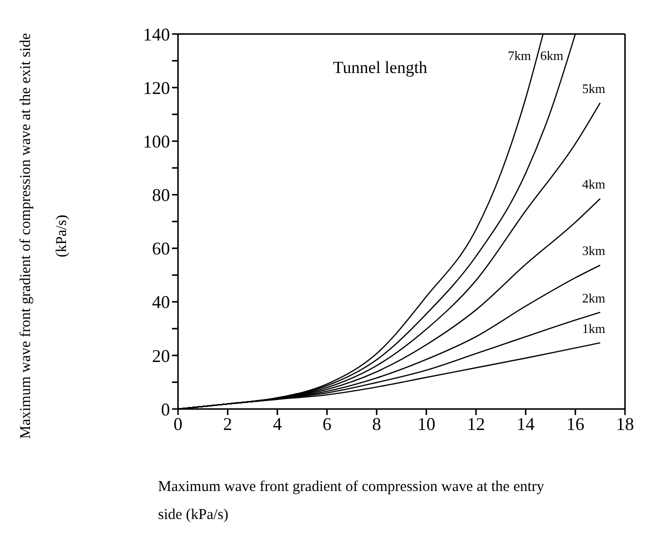  What do you see at coordinates (520, 55) in the screenshot?
I see `series-label: 7km` at bounding box center [520, 55].